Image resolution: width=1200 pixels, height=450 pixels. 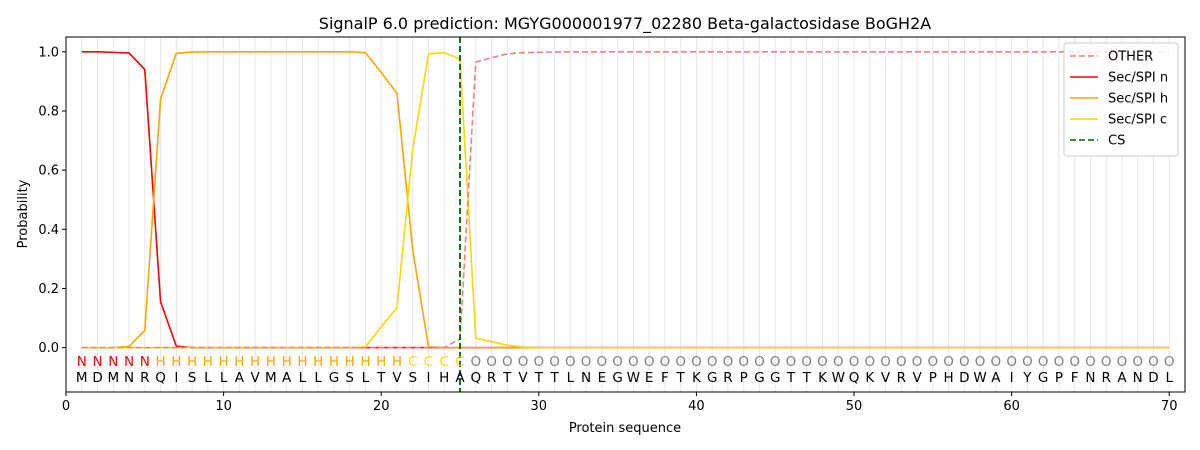 I want to click on x-axis: 0 10 20 30 40 50 60 70, so click(x=620, y=403).